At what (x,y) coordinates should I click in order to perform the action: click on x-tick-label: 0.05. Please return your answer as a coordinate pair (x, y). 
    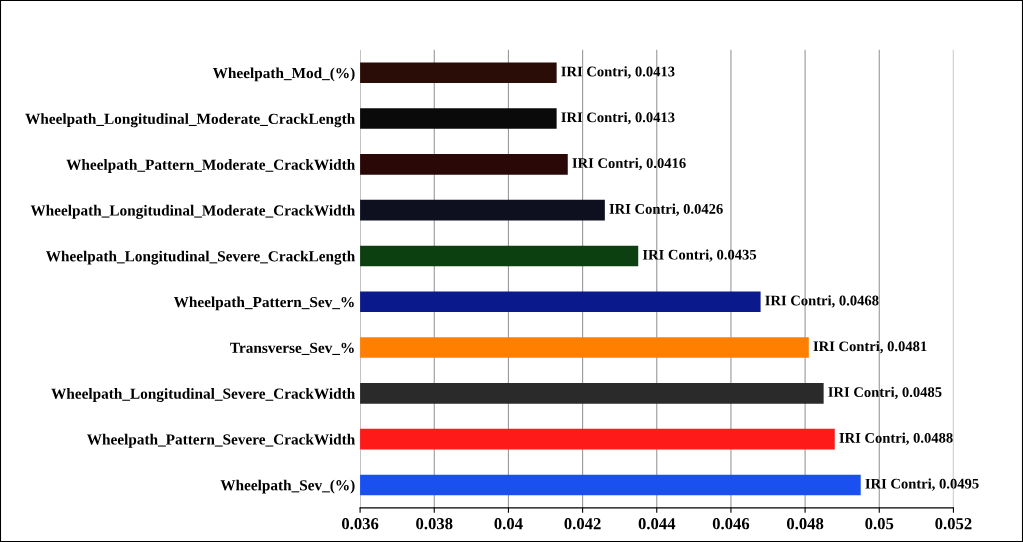
    Looking at the image, I should click on (879, 524).